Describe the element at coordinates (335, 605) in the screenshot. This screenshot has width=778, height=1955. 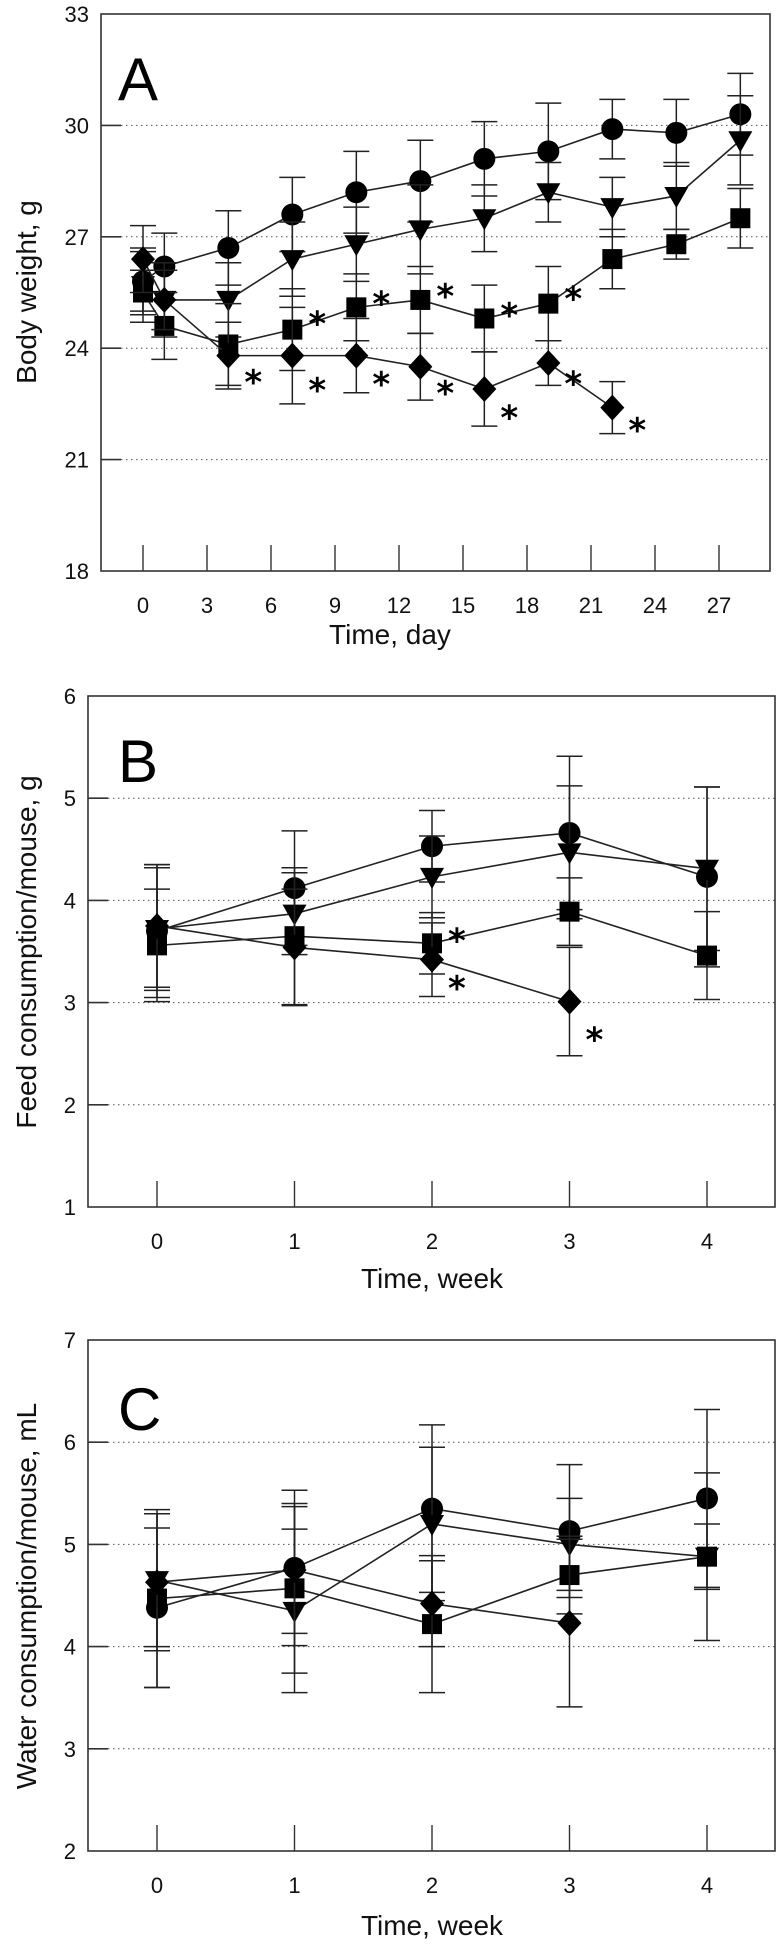
I see `x-tick-label: 9` at that location.